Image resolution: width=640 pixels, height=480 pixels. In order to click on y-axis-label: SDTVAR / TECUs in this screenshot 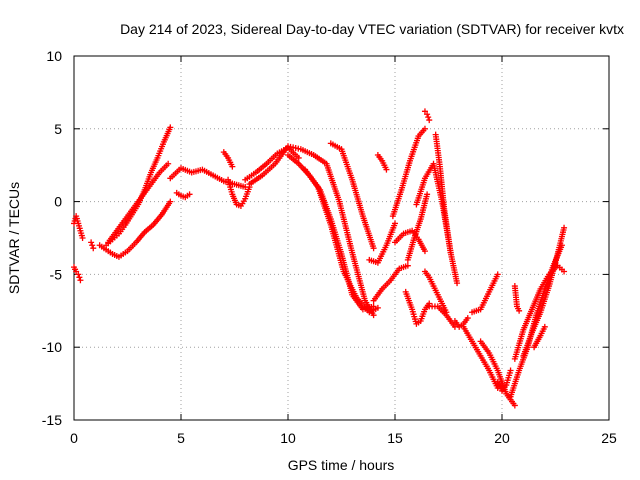, I will do `click(14, 238)`.